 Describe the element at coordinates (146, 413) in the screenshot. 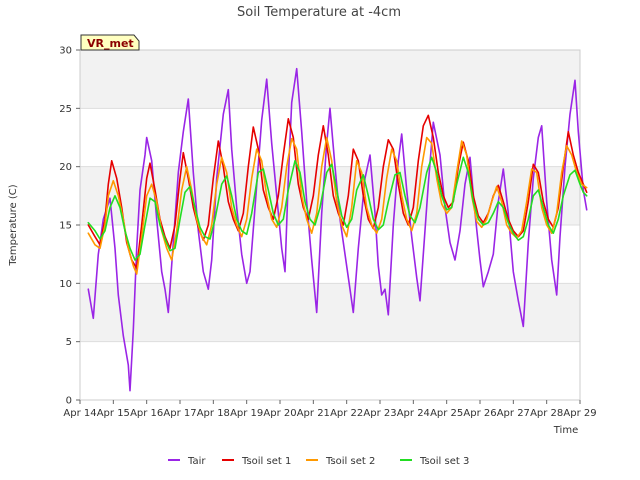

I see `x-tick-label: Apr 16` at that location.